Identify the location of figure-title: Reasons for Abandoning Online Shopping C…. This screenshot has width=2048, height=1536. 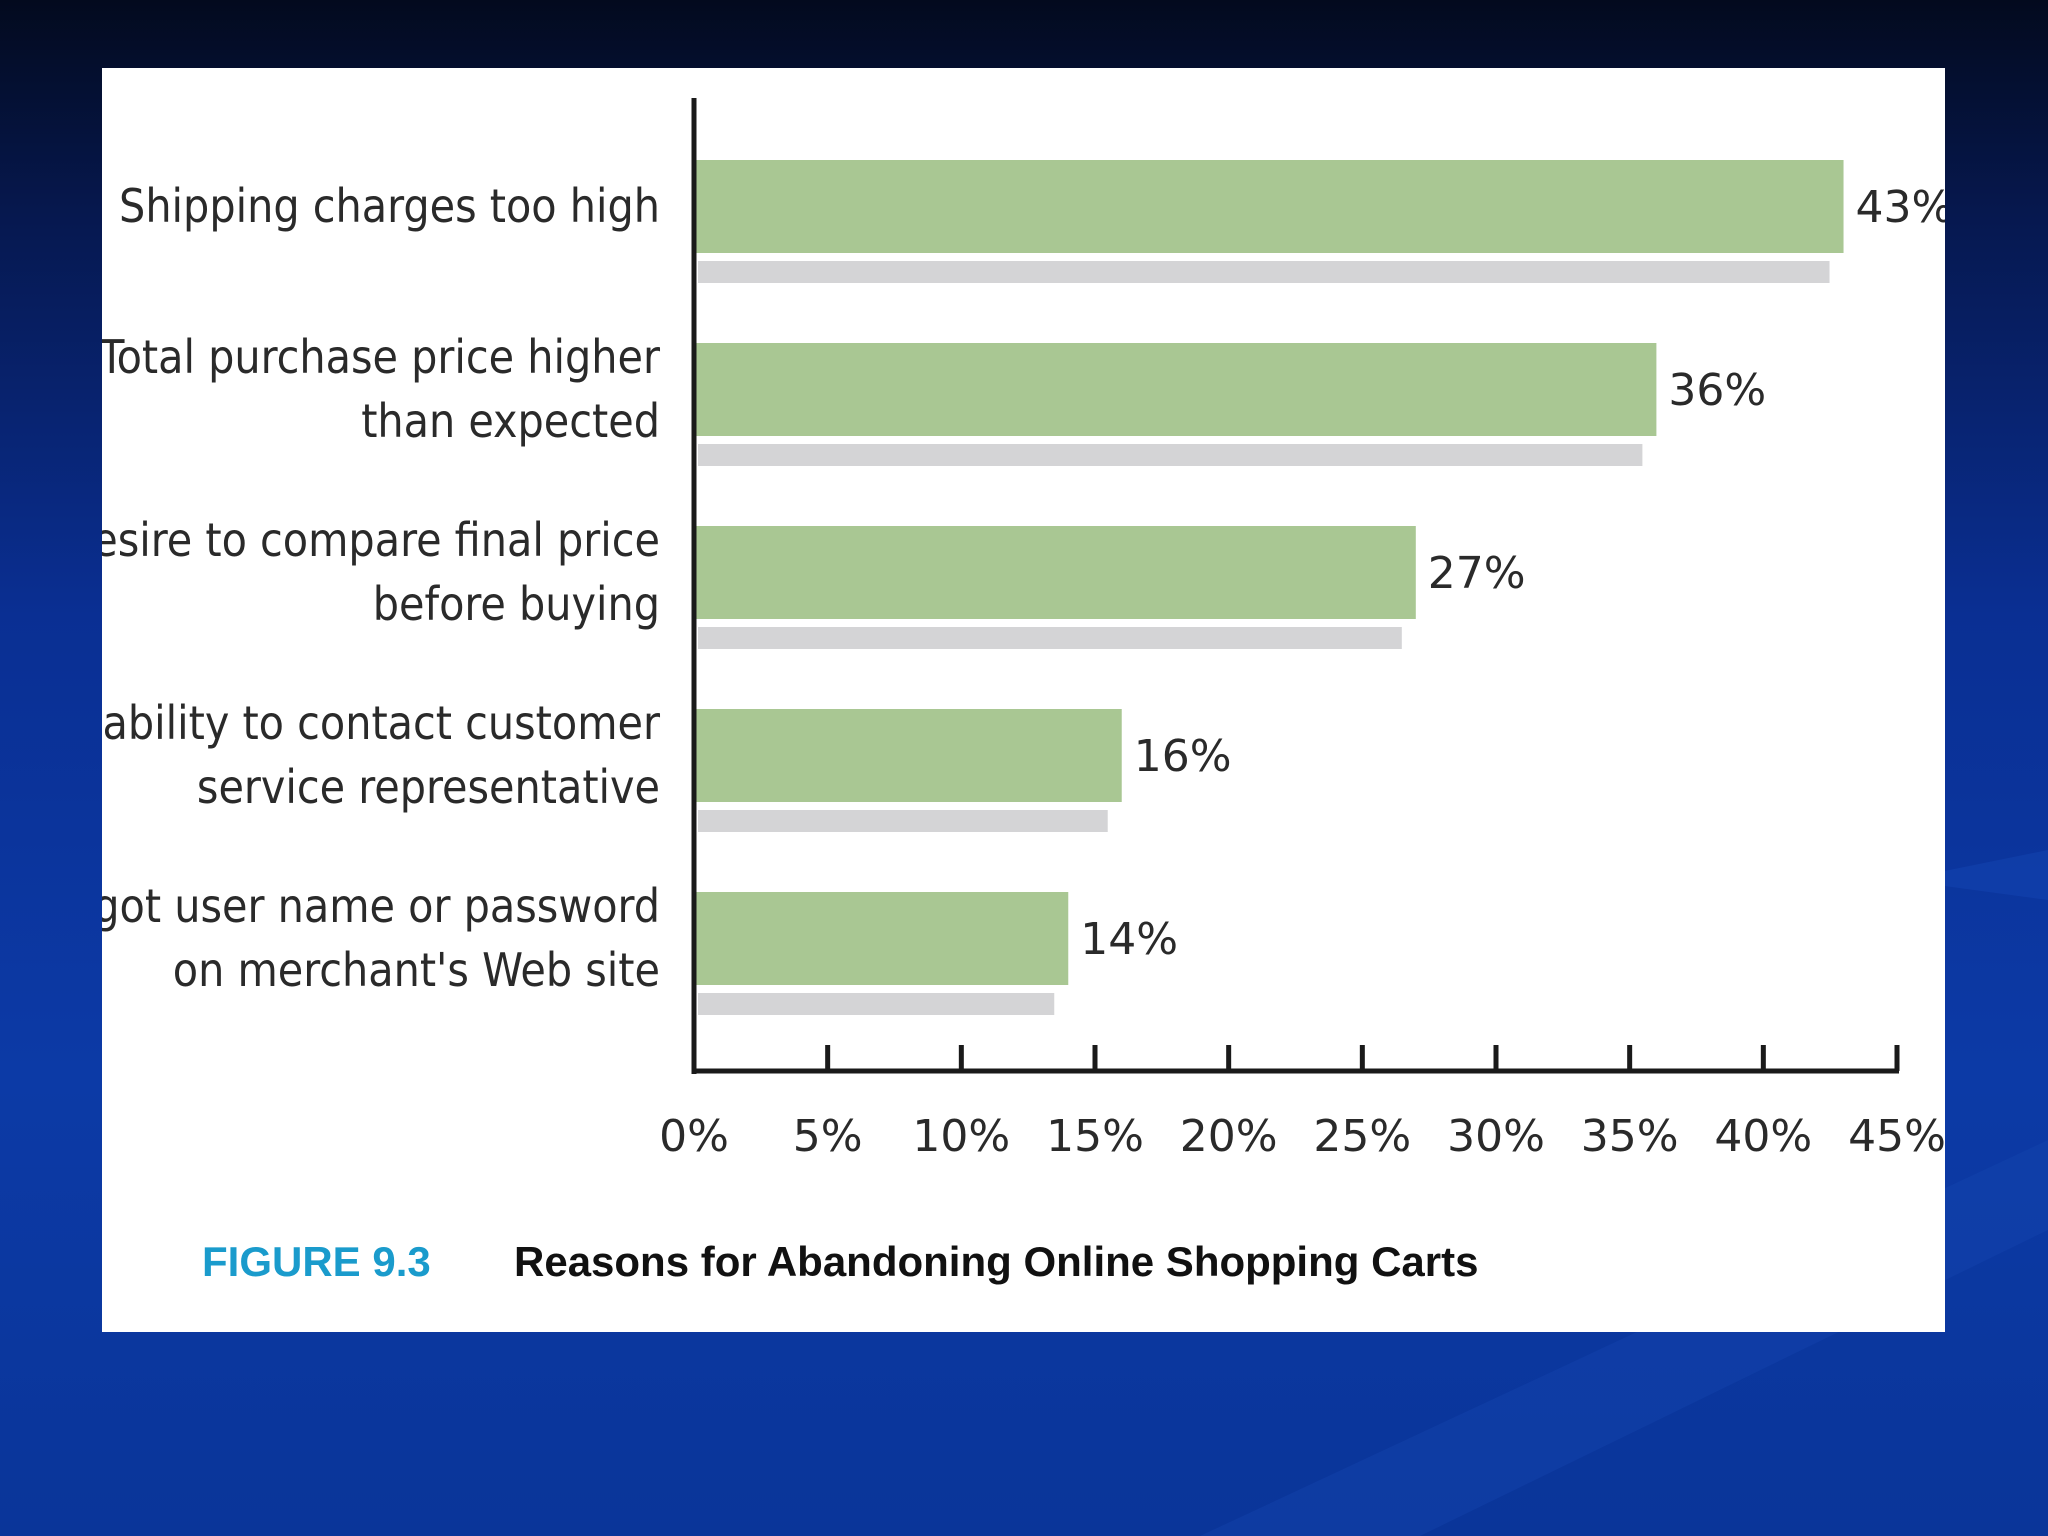
(996, 1261).